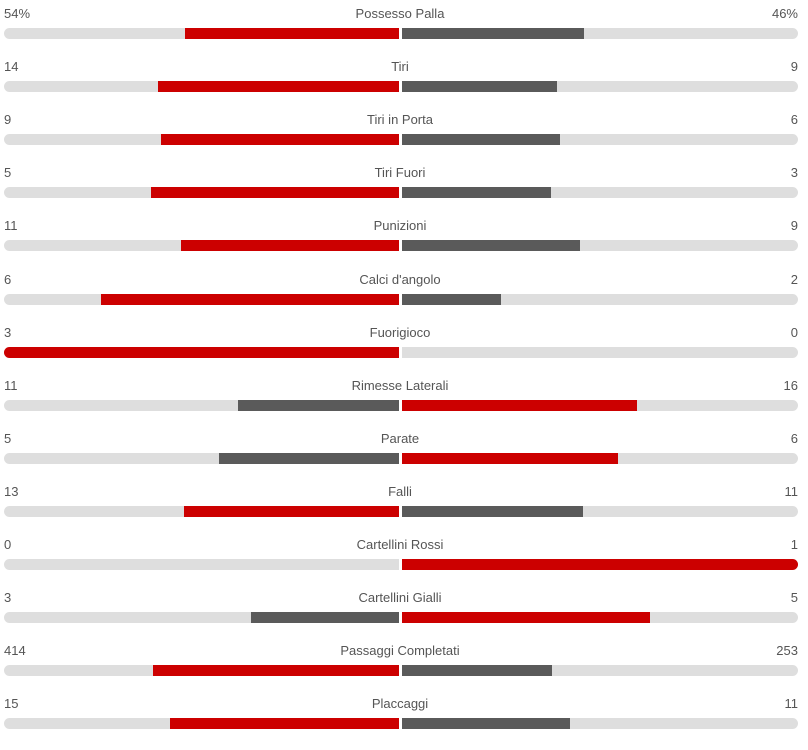 Image resolution: width=808 pixels, height=750 pixels. What do you see at coordinates (404, 717) in the screenshot?
I see `stat-row: 15 Placcaggi 11` at bounding box center [404, 717].